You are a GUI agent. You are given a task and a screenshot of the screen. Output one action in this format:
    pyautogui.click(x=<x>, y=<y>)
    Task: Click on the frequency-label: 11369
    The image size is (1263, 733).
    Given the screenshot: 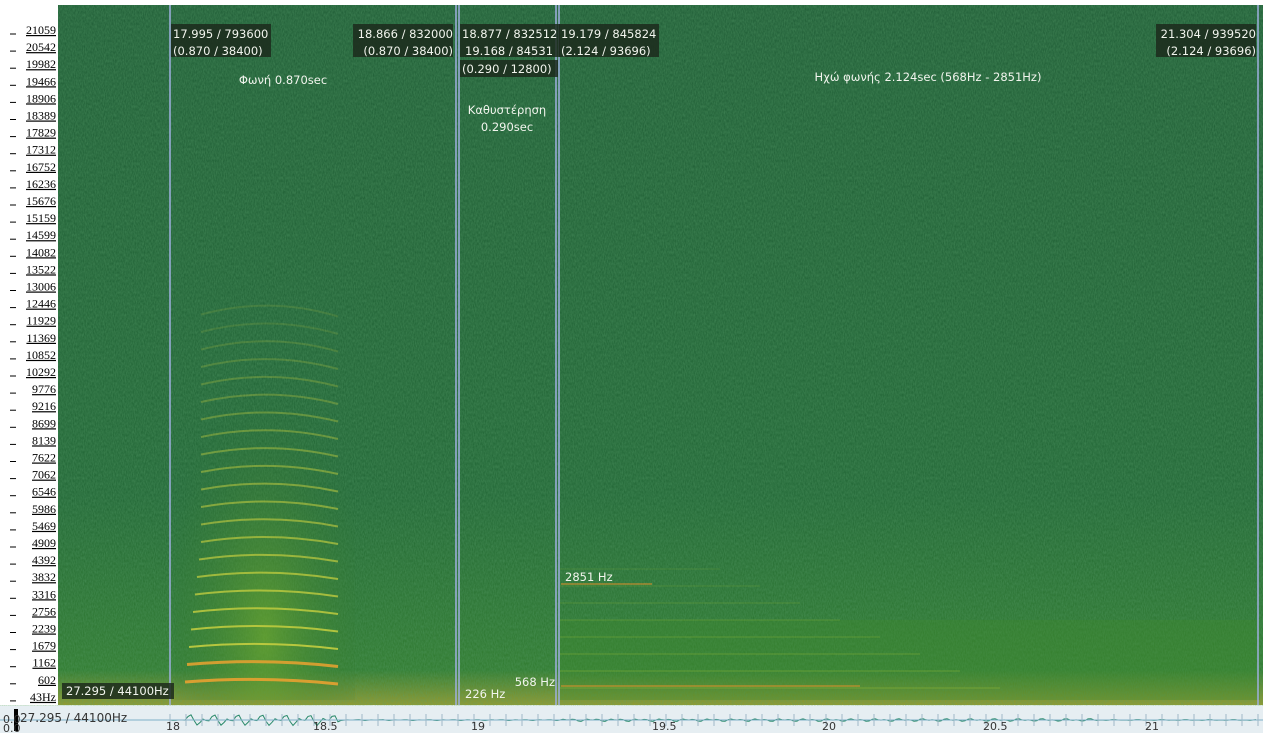 What is the action you would take?
    pyautogui.click(x=41, y=338)
    